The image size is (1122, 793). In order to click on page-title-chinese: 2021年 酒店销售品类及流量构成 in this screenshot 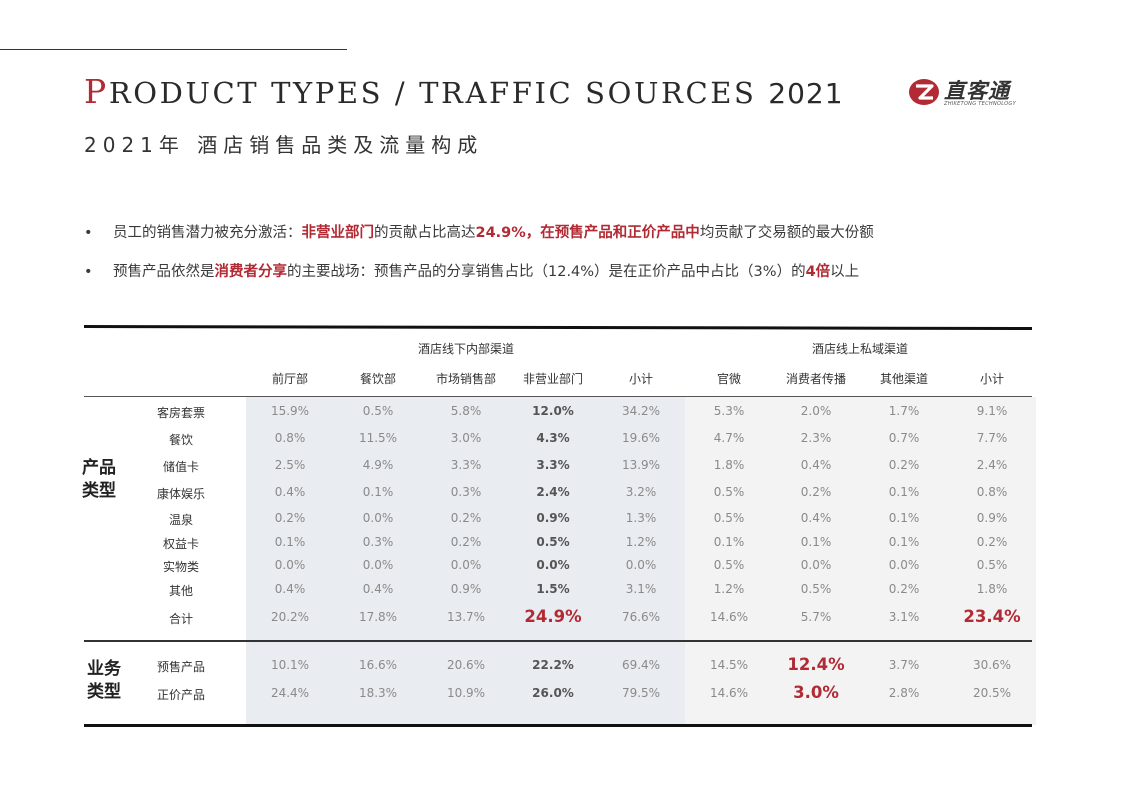, I will do `click(284, 145)`.